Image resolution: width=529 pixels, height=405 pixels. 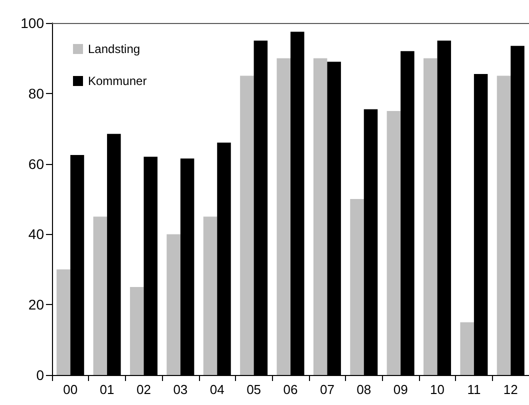 I want to click on x-tick-label: 09, so click(x=400, y=389).